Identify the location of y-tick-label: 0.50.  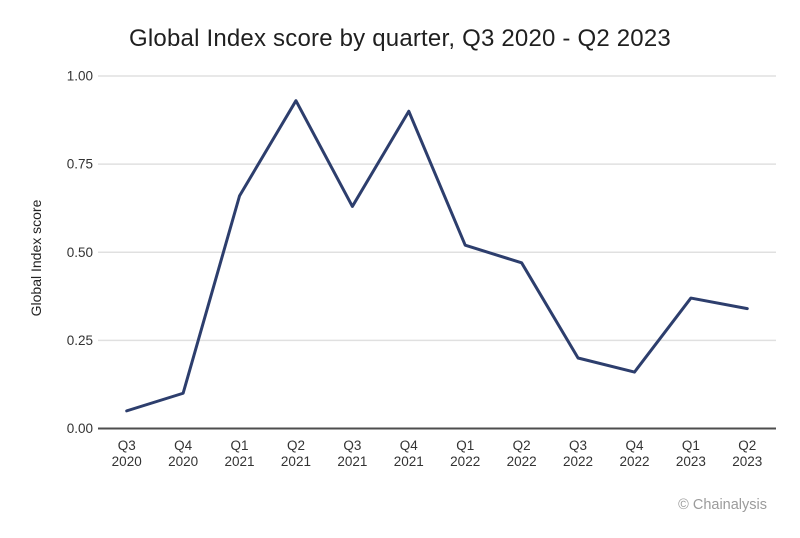
(80, 252).